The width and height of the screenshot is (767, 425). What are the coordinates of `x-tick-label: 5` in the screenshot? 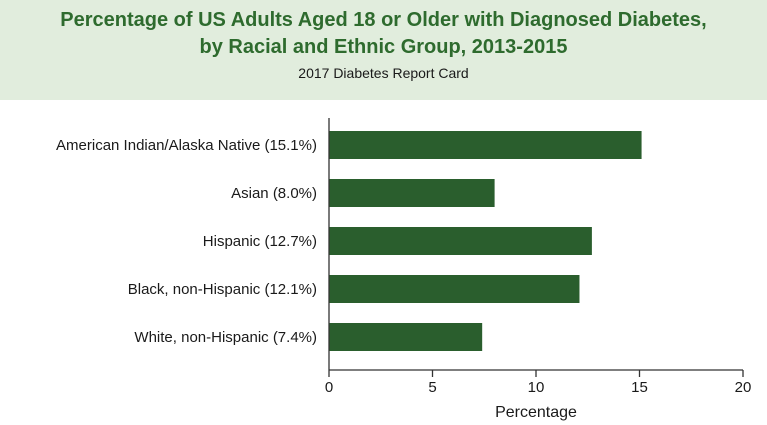 It's located at (432, 387).